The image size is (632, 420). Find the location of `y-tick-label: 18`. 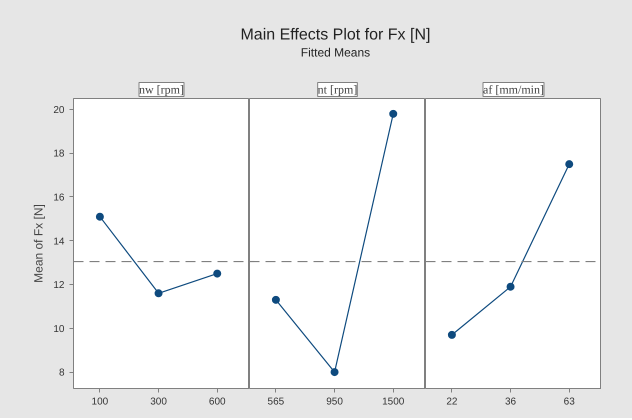

y-tick-label: 18 is located at coordinates (59, 154).